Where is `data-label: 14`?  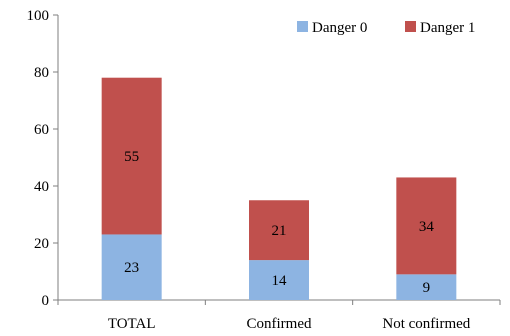 data-label: 14 is located at coordinates (280, 281).